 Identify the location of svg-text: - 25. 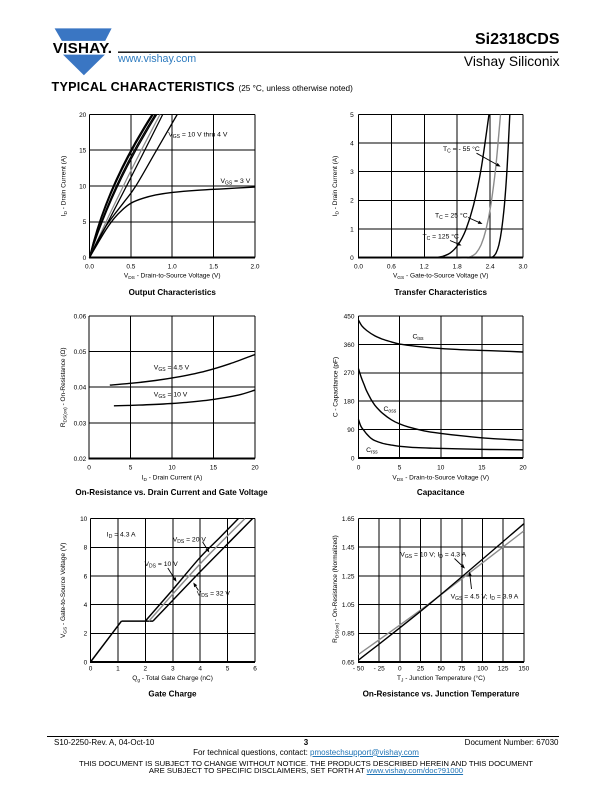
(380, 669).